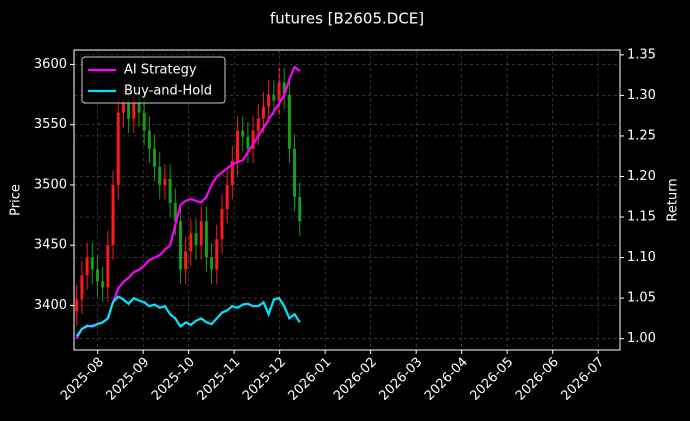 The width and height of the screenshot is (690, 421). I want to click on y2-tick-label: 1.10, so click(641, 257).